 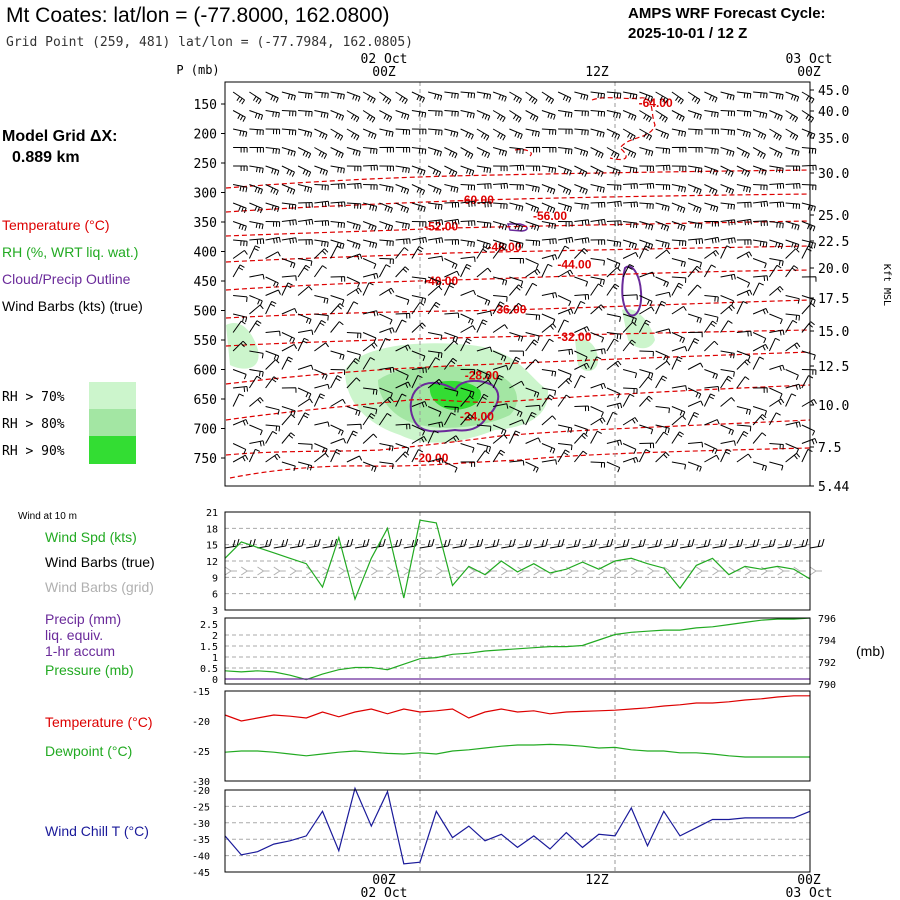 What do you see at coordinates (870, 651) in the screenshot?
I see `pressure-unit-label: (mb)` at bounding box center [870, 651].